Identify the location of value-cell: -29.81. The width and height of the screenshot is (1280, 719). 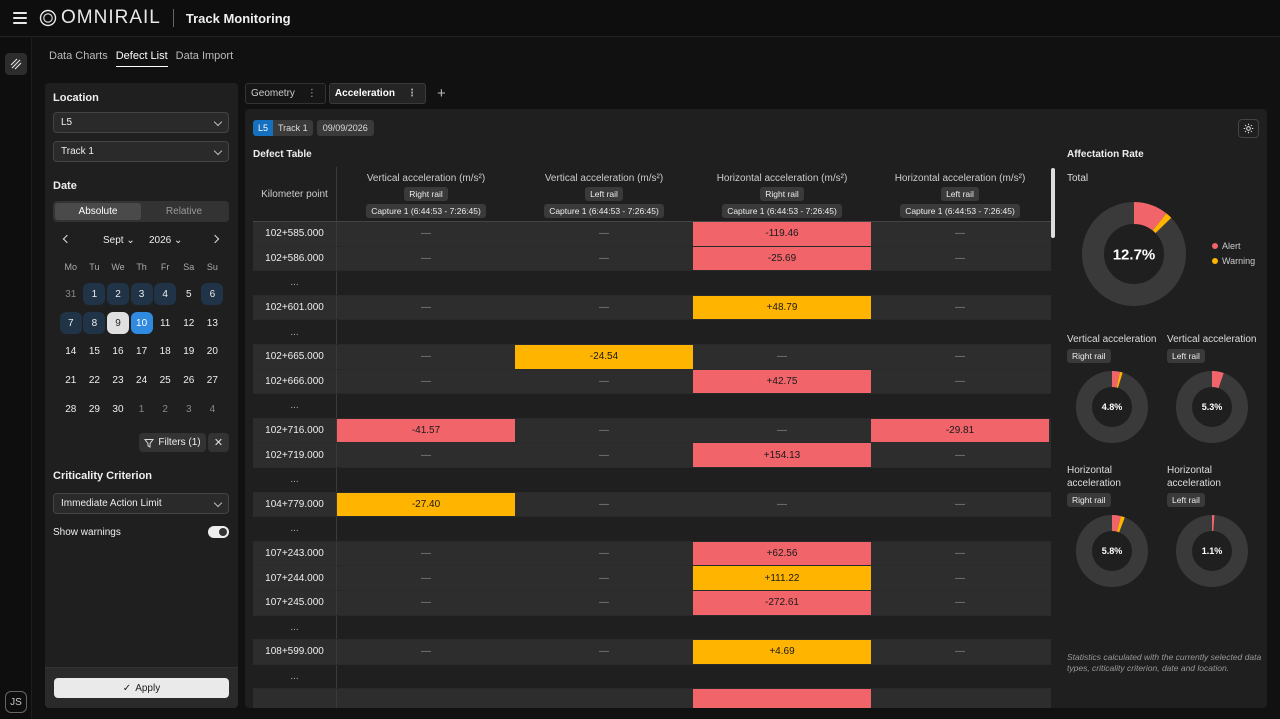
(960, 430).